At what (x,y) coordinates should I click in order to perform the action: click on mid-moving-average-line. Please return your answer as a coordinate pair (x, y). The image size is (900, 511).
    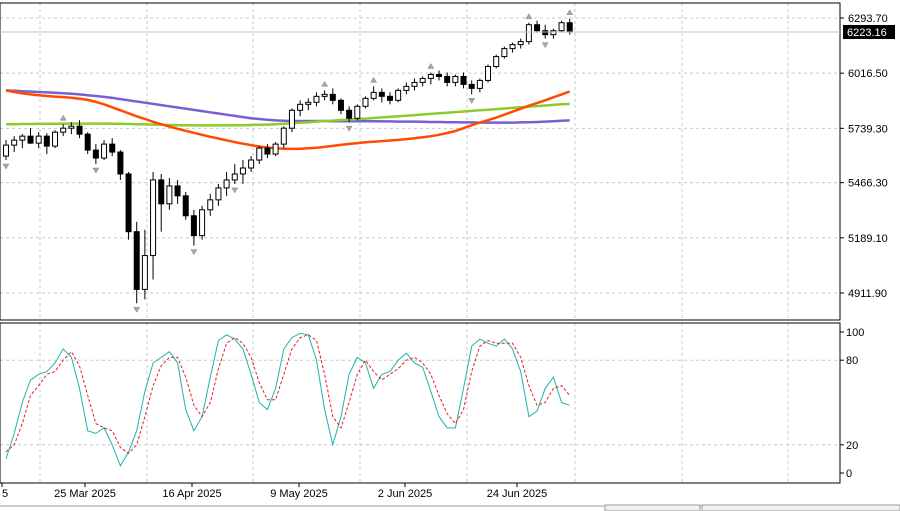
    Looking at the image, I should click on (288, 114).